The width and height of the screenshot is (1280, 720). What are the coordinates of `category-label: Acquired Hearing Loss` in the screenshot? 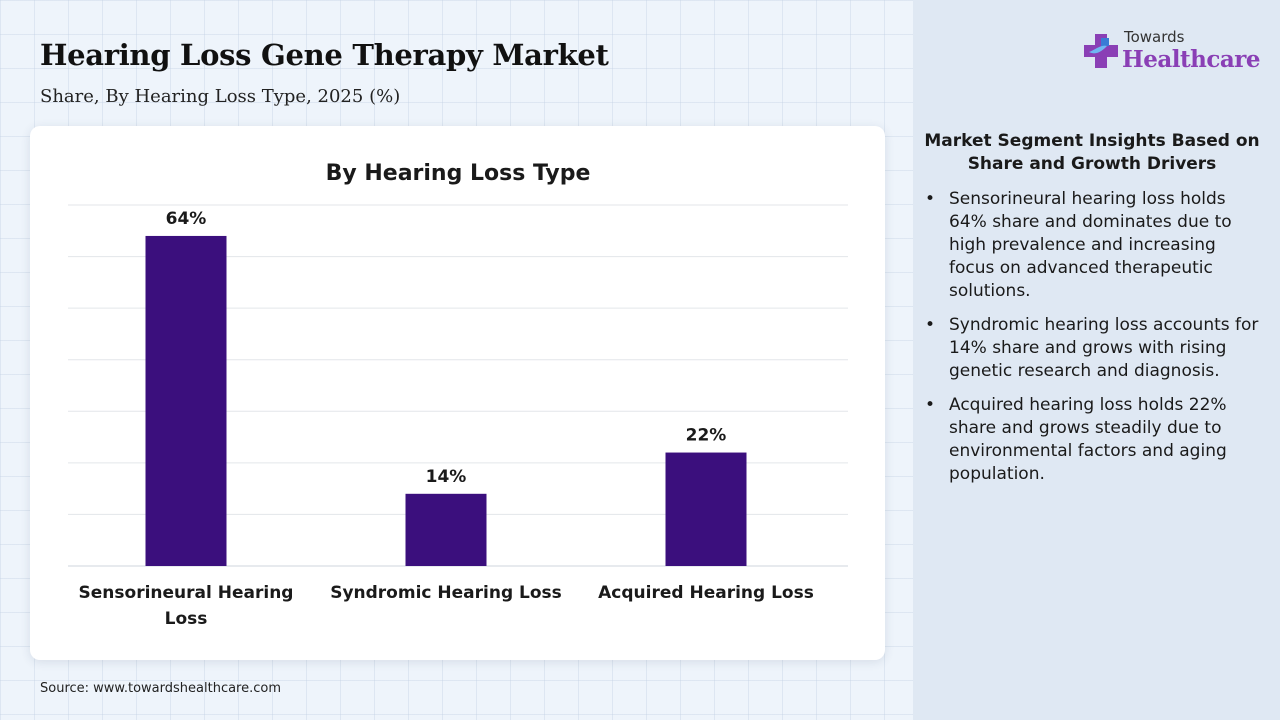 It's located at (706, 593).